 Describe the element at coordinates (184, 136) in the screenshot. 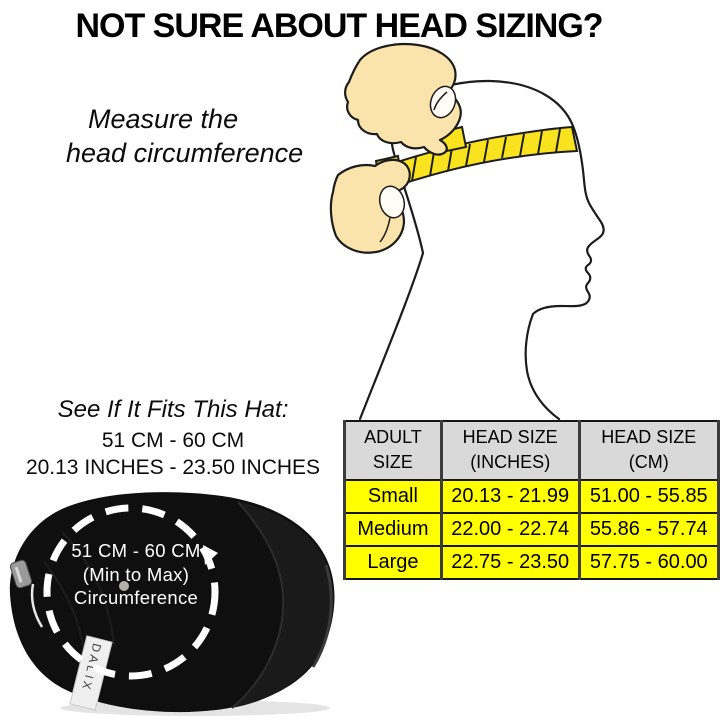

I see `measure-note: Measure the head circumference` at that location.